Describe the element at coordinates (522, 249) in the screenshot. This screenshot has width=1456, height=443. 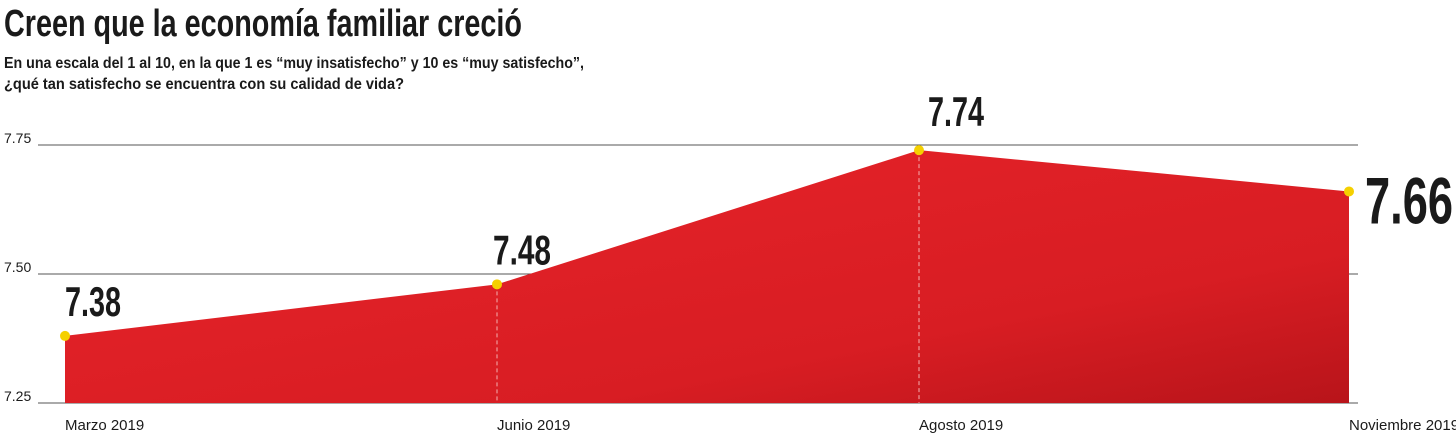
I see `data-label: 7.48` at that location.